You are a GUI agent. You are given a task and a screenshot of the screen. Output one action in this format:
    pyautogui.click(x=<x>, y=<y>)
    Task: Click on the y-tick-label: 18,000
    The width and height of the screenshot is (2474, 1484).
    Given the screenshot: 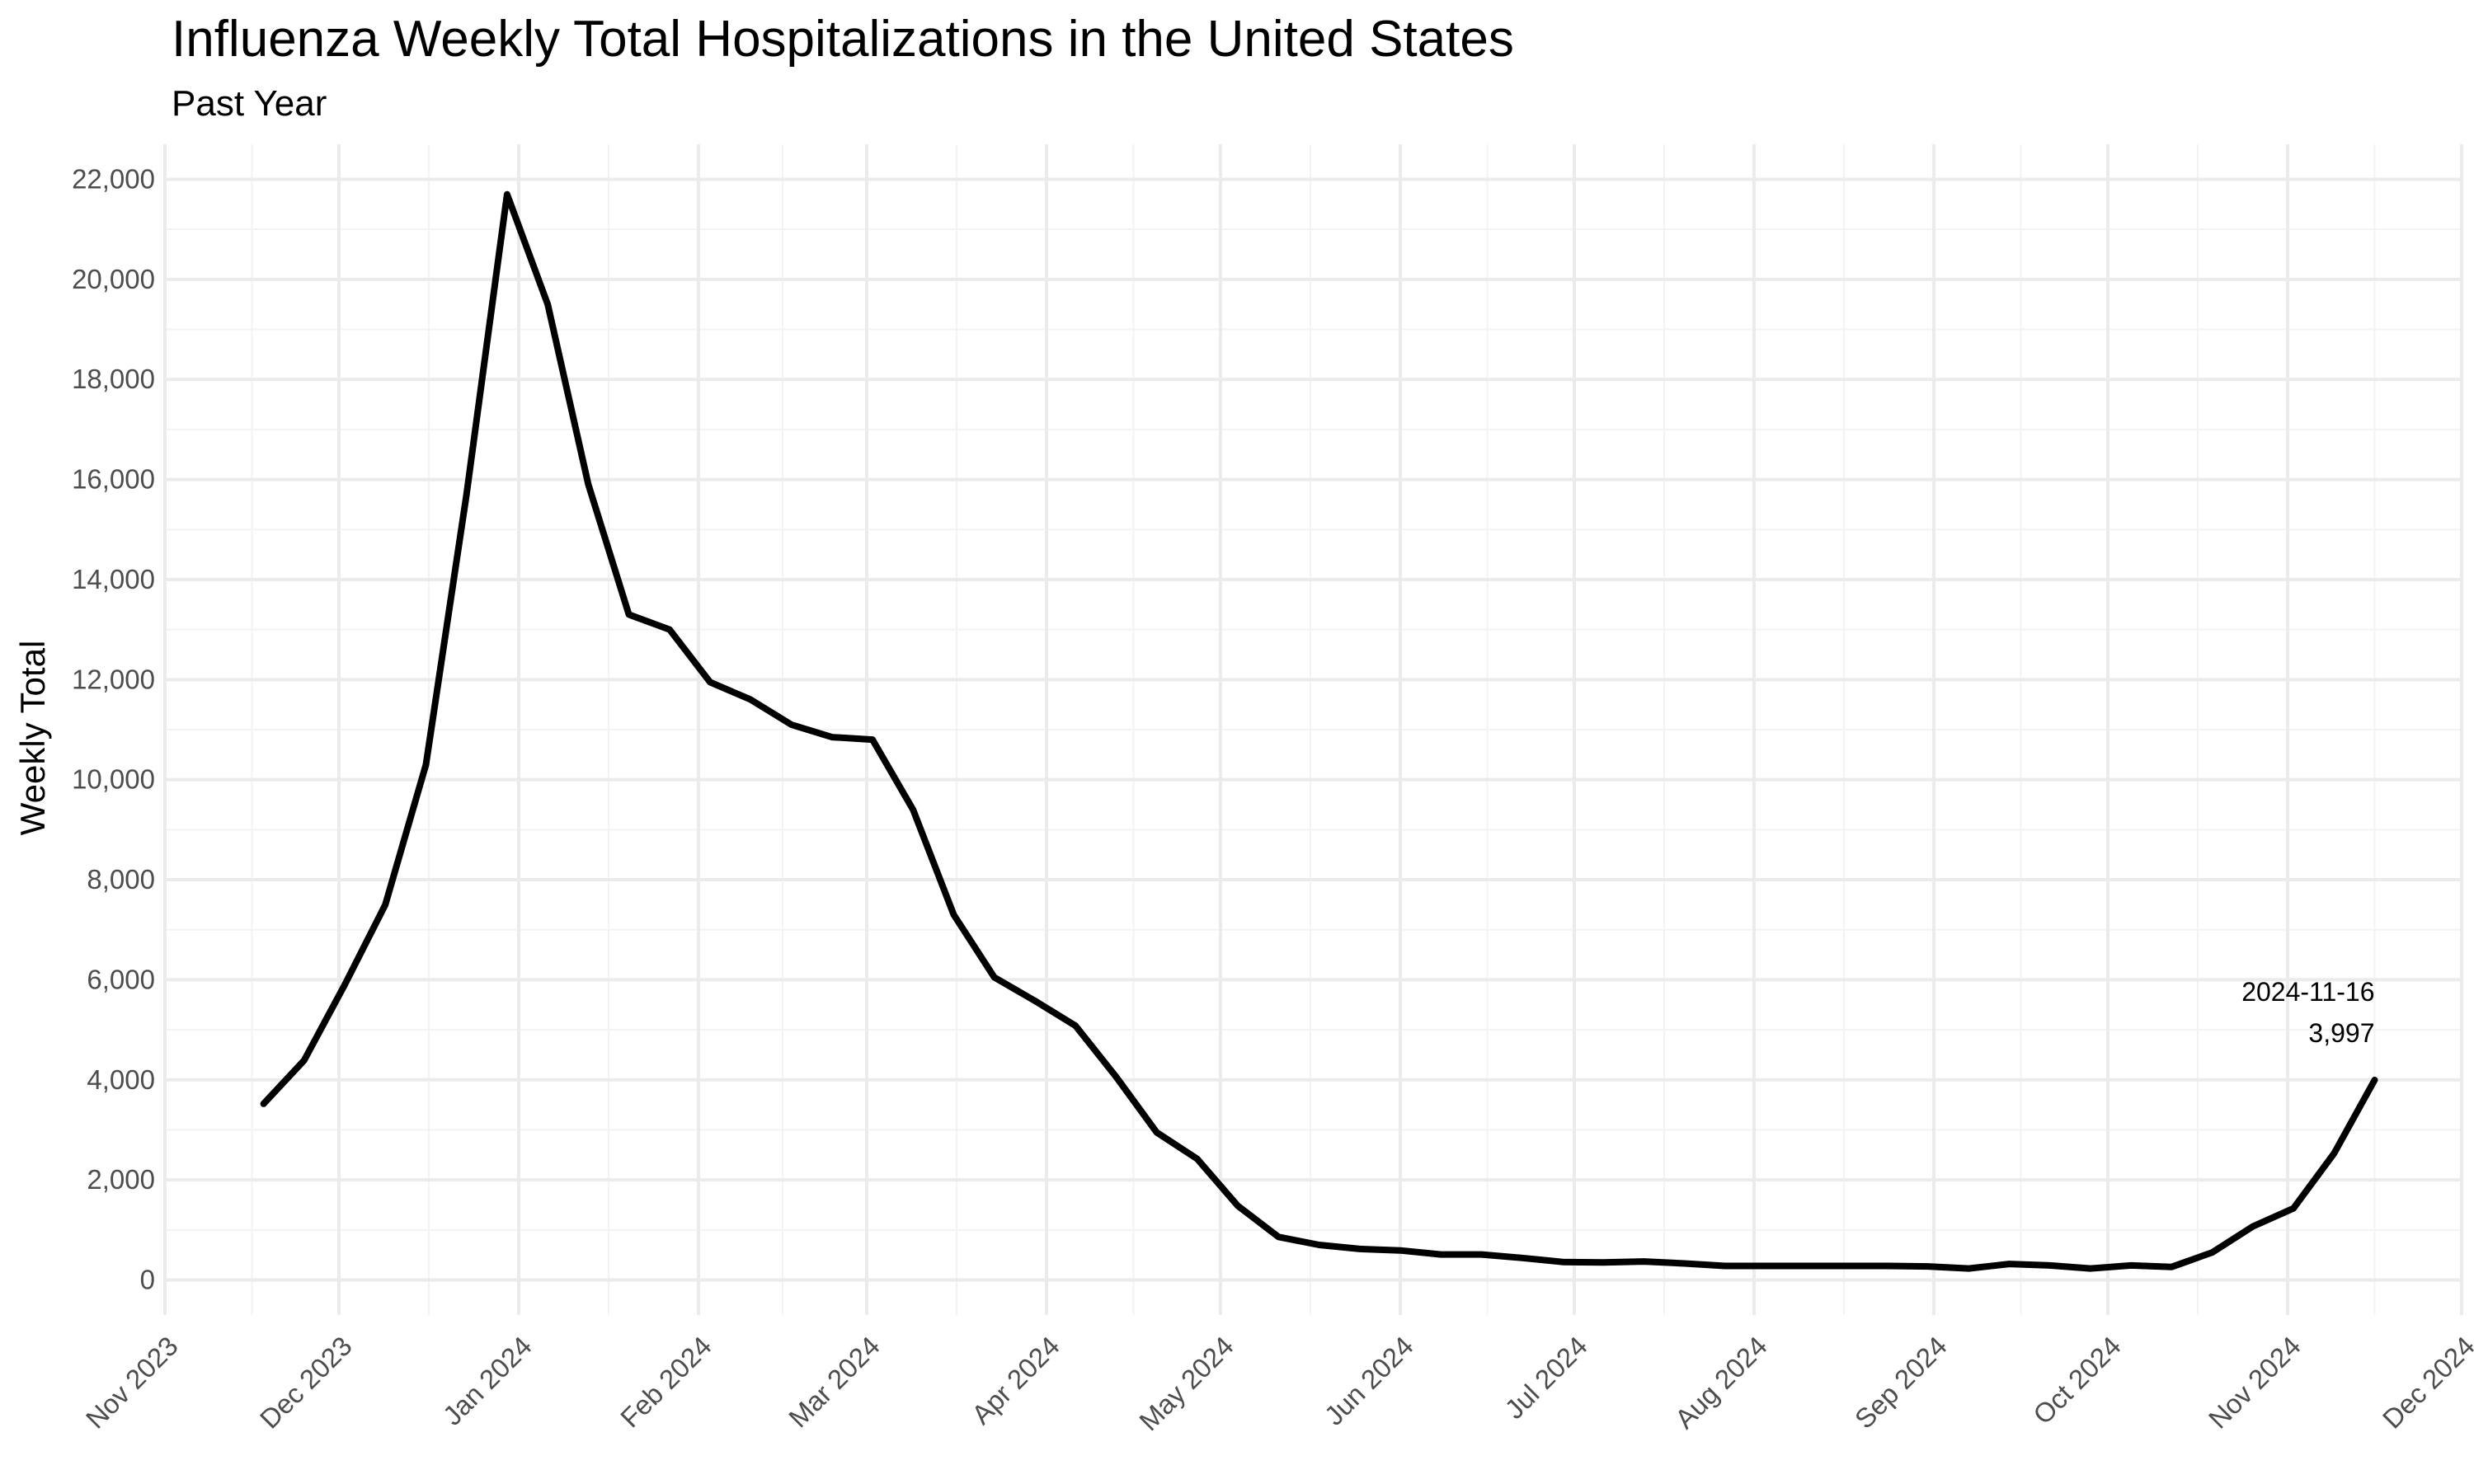 What is the action you would take?
    pyautogui.click(x=113, y=379)
    